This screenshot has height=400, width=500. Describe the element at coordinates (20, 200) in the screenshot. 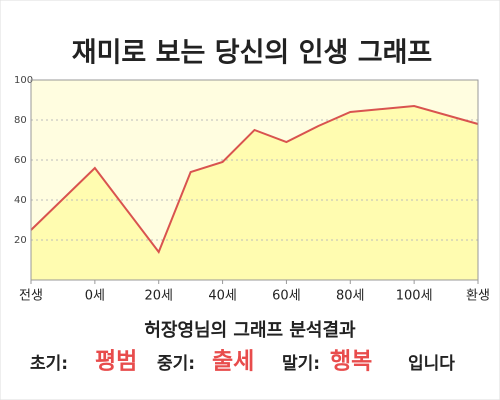

I see `y-tick-label: 40` at that location.